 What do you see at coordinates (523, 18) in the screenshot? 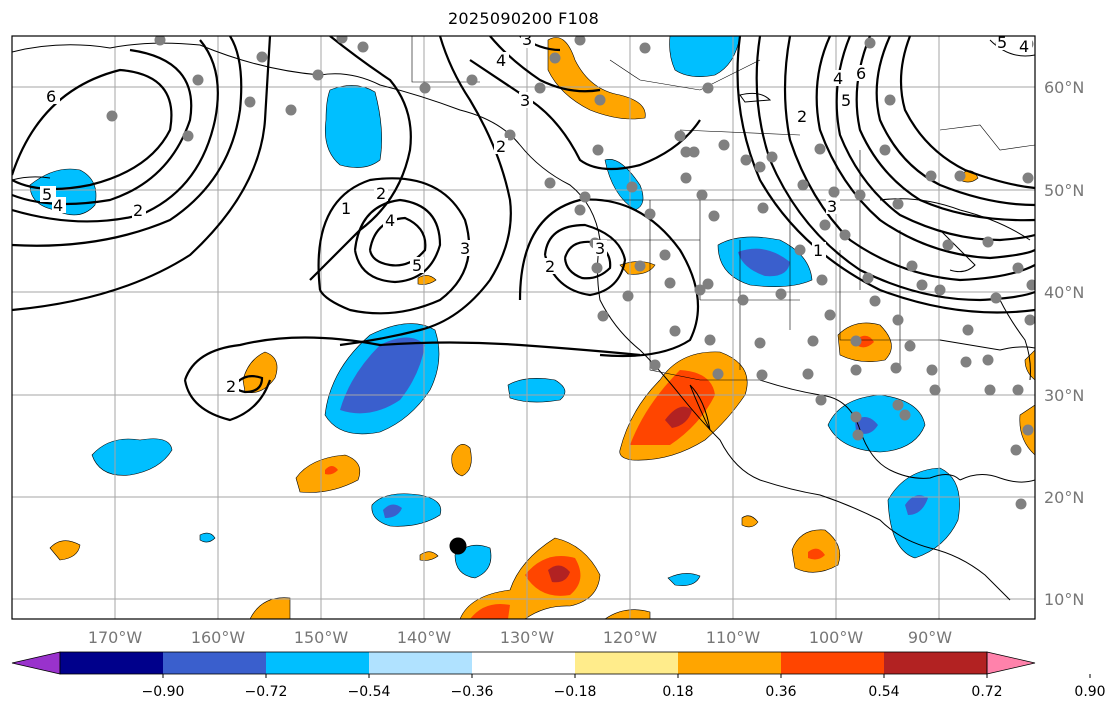
I see `map-title: 2025090200 F108` at bounding box center [523, 18].